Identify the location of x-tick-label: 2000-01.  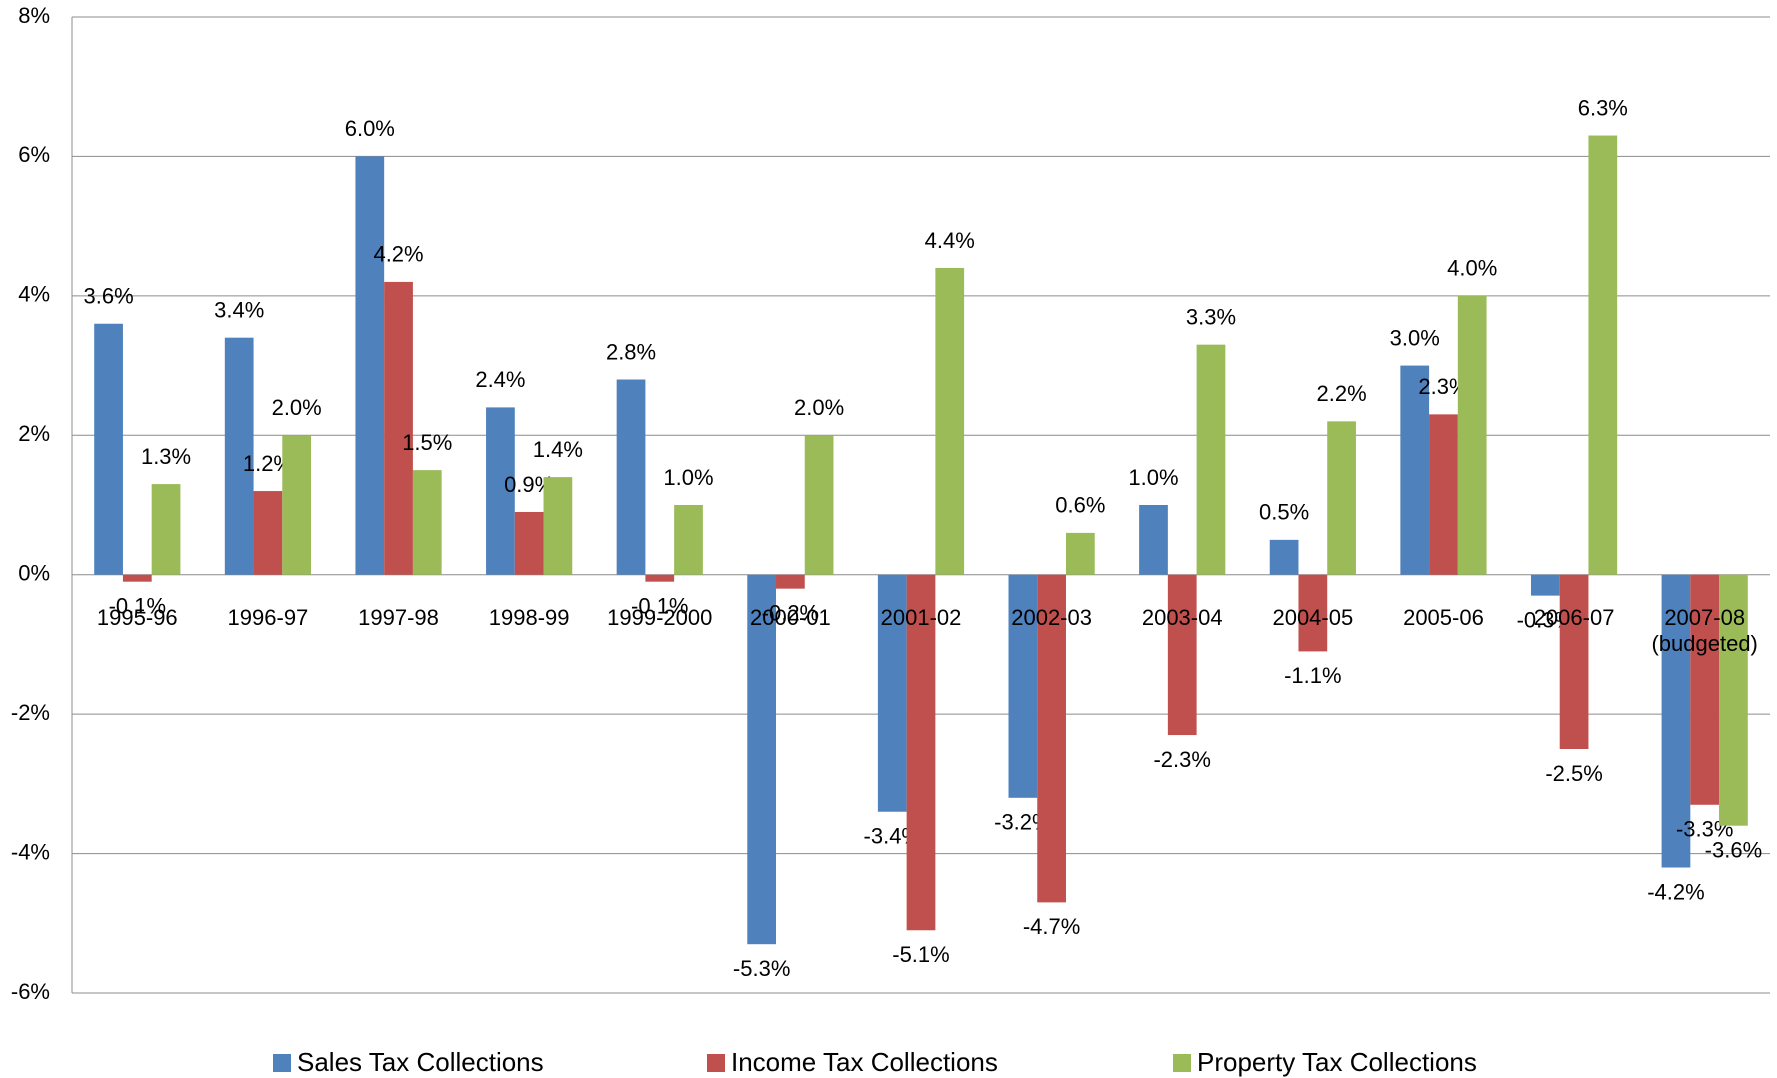
(790, 617).